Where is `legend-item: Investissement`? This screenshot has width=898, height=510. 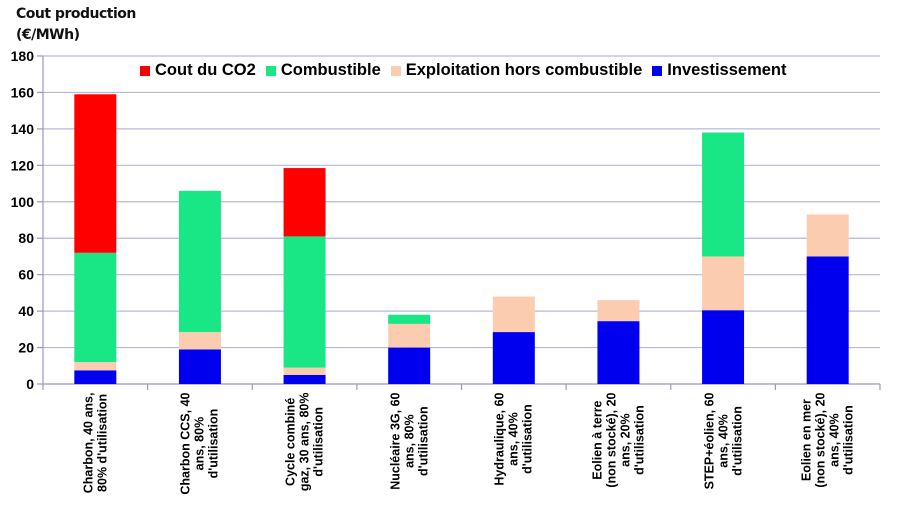
legend-item: Investissement is located at coordinates (719, 70).